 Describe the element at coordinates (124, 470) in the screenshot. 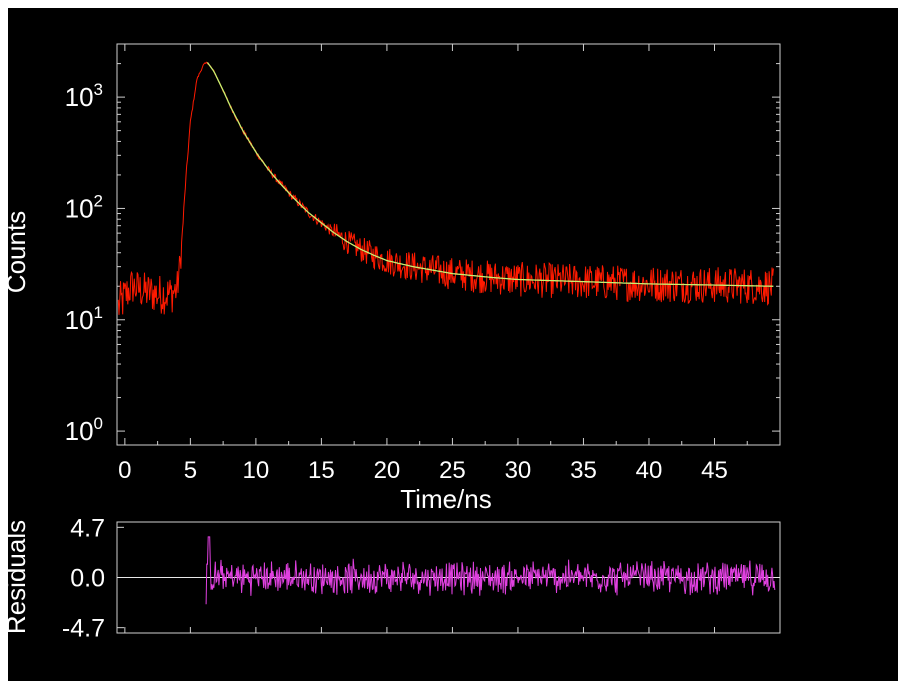

I see `x-tick-label: 0` at that location.